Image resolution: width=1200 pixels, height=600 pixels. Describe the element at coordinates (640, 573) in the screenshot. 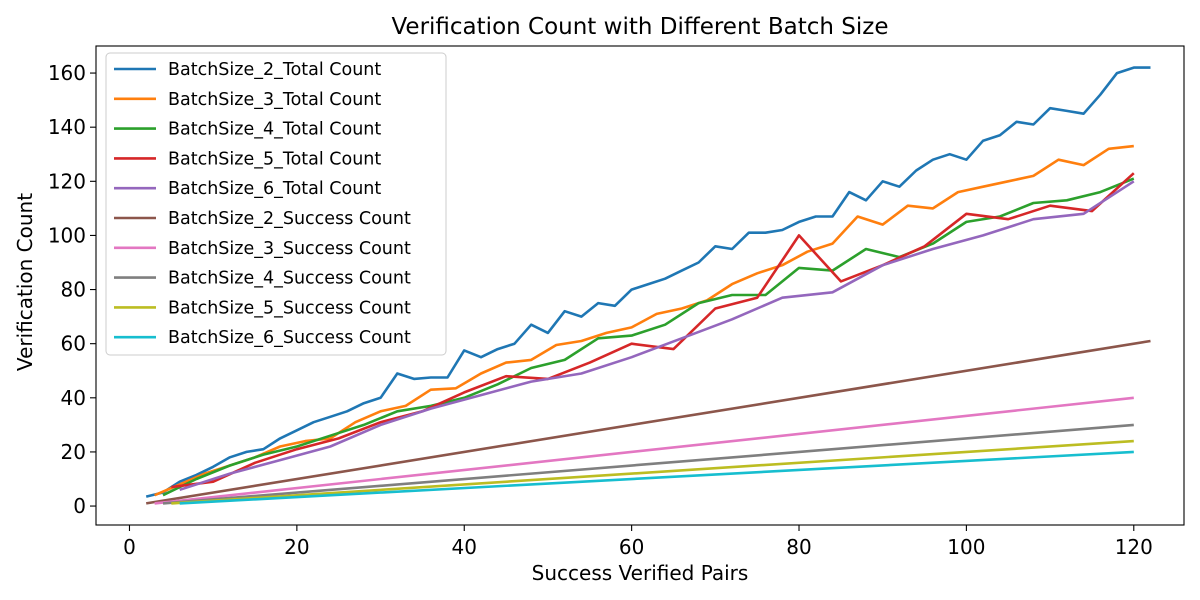

I see `x-axis-label: Success Verified Pairs` at that location.